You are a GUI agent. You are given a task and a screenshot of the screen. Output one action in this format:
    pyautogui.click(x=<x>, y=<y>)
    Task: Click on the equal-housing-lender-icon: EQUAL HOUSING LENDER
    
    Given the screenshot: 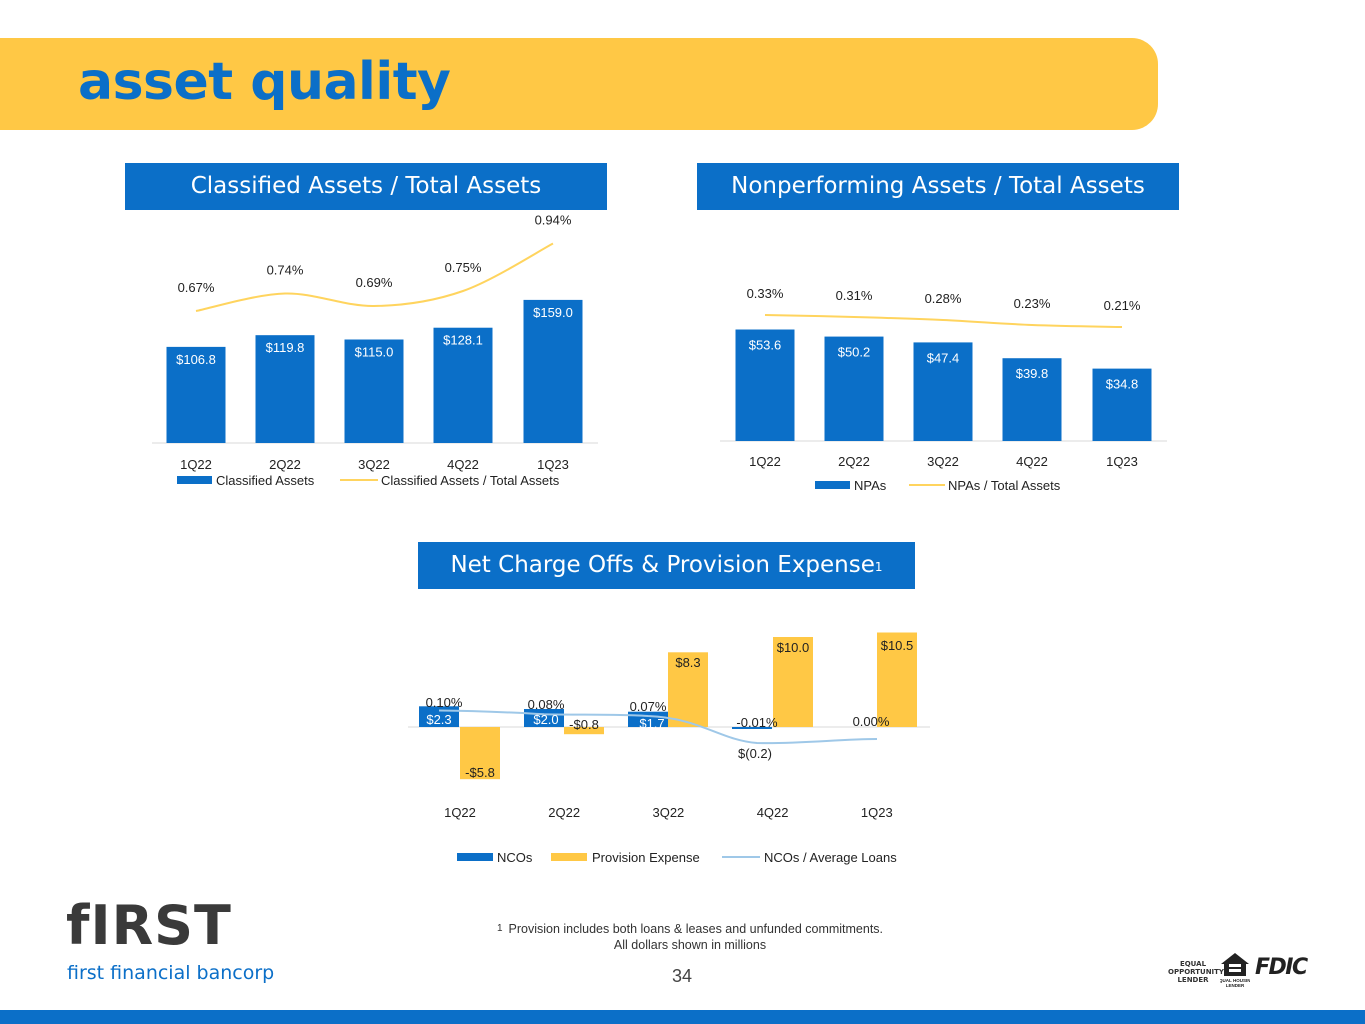 What is the action you would take?
    pyautogui.click(x=1235, y=970)
    